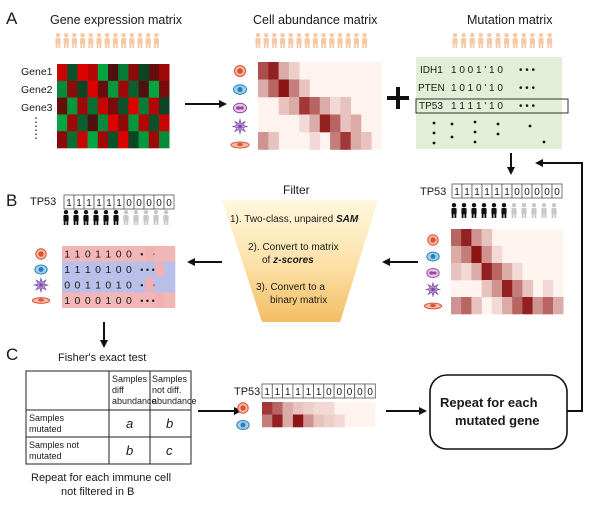  I want to click on tp53-abundance-heatmap, so click(507, 272).